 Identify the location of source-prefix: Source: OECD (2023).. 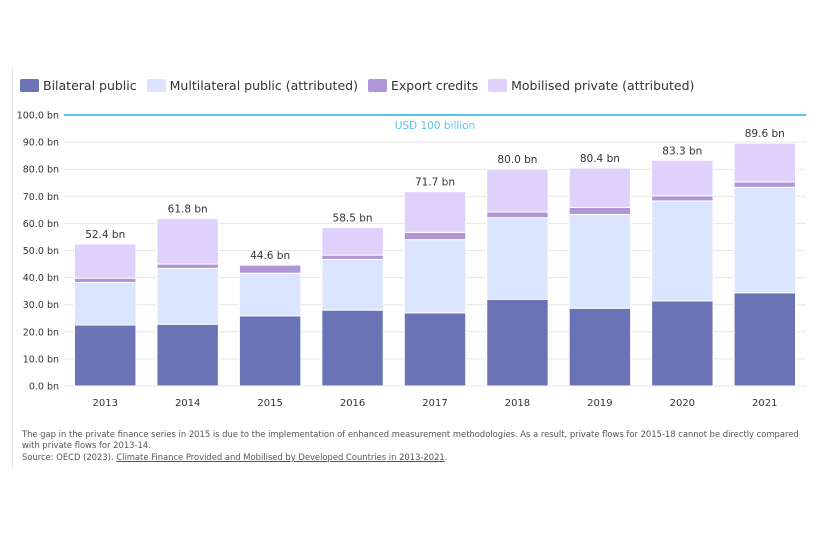
(69, 457).